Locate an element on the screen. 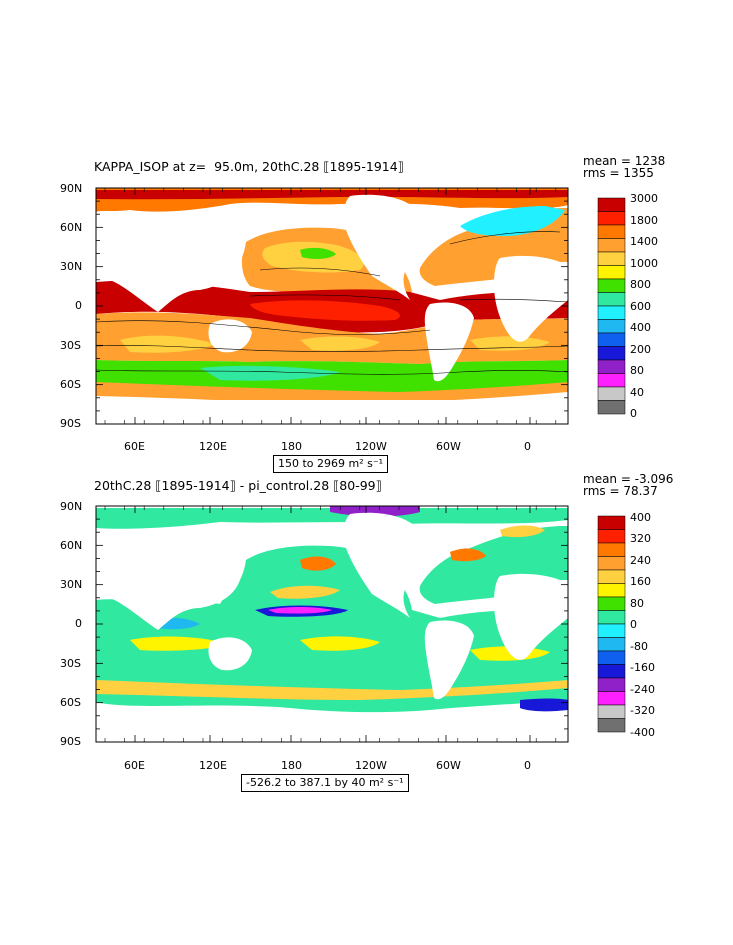 The width and height of the screenshot is (733, 945). panel1-cbar-label: 80 is located at coordinates (637, 370).